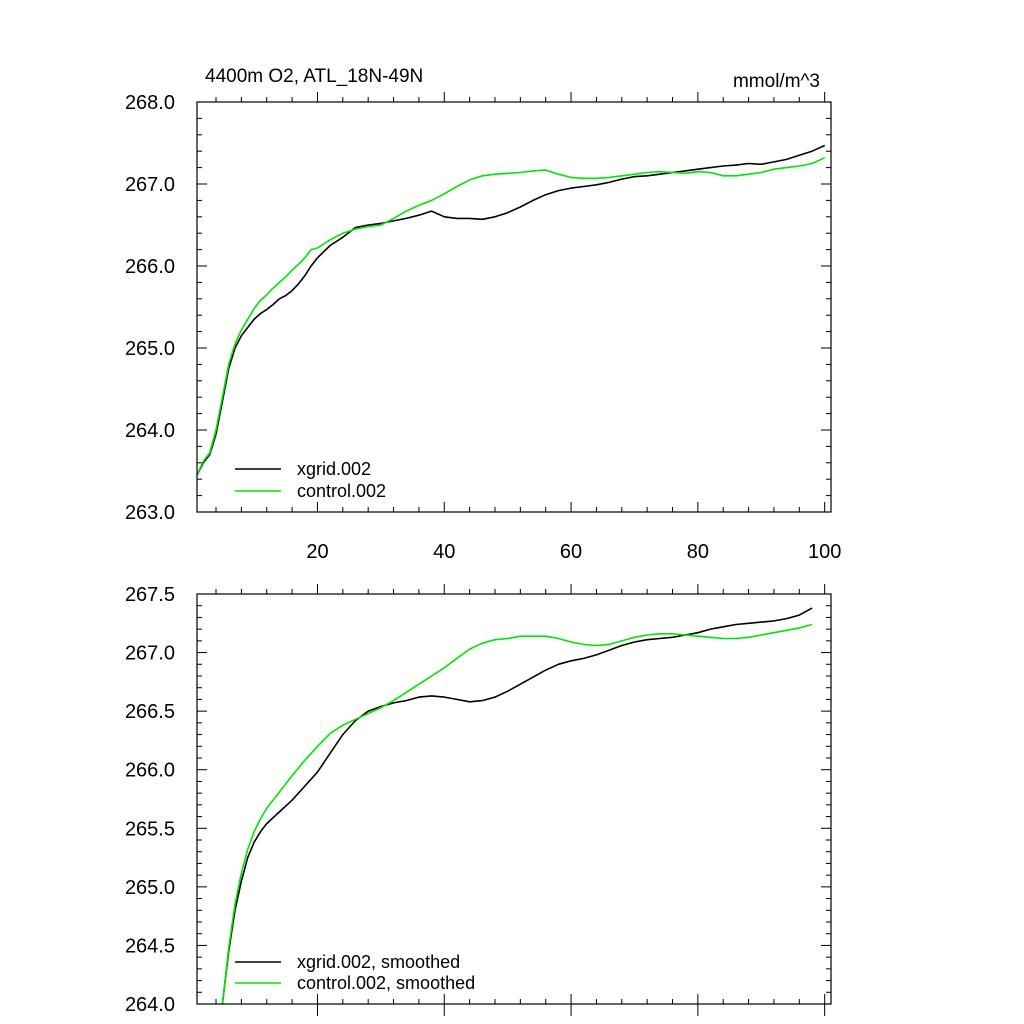 The width and height of the screenshot is (1024, 1024). What do you see at coordinates (776, 81) in the screenshot?
I see `units-label: mmol/m^3` at bounding box center [776, 81].